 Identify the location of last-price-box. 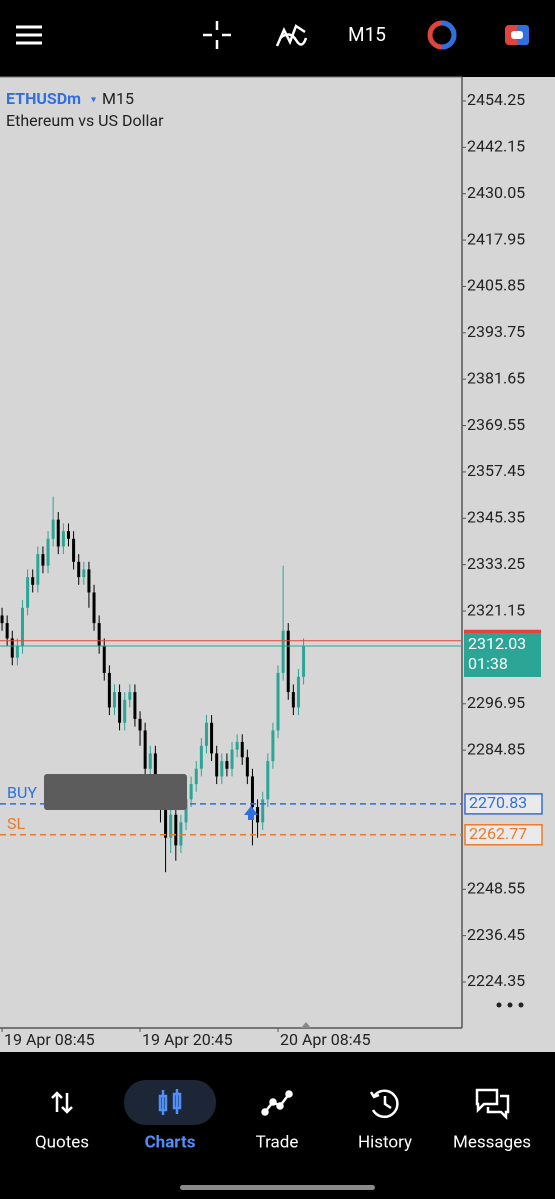
(502, 654).